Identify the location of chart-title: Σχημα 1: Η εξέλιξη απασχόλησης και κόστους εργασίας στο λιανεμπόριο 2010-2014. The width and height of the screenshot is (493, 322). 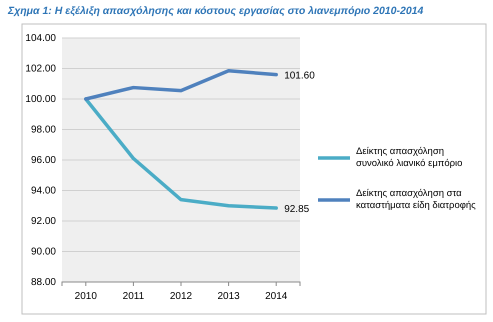
(215, 11).